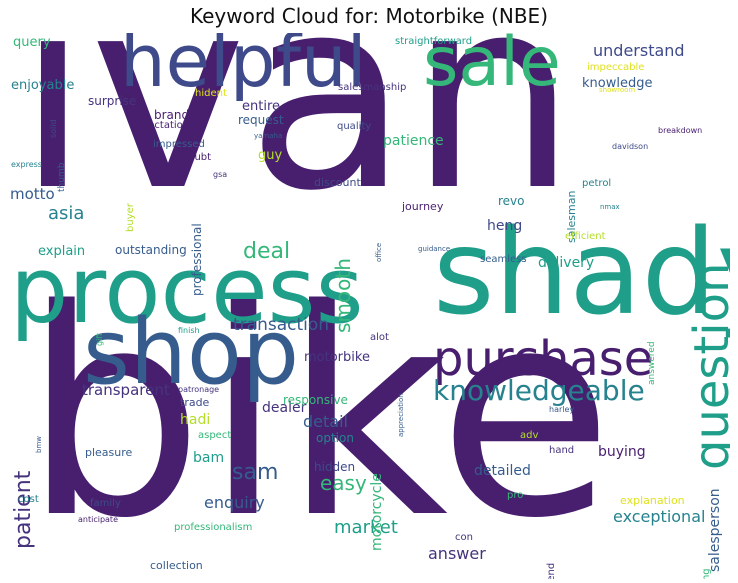  Describe the element at coordinates (652, 363) in the screenshot. I see `cloud-word-answered: answered` at that location.